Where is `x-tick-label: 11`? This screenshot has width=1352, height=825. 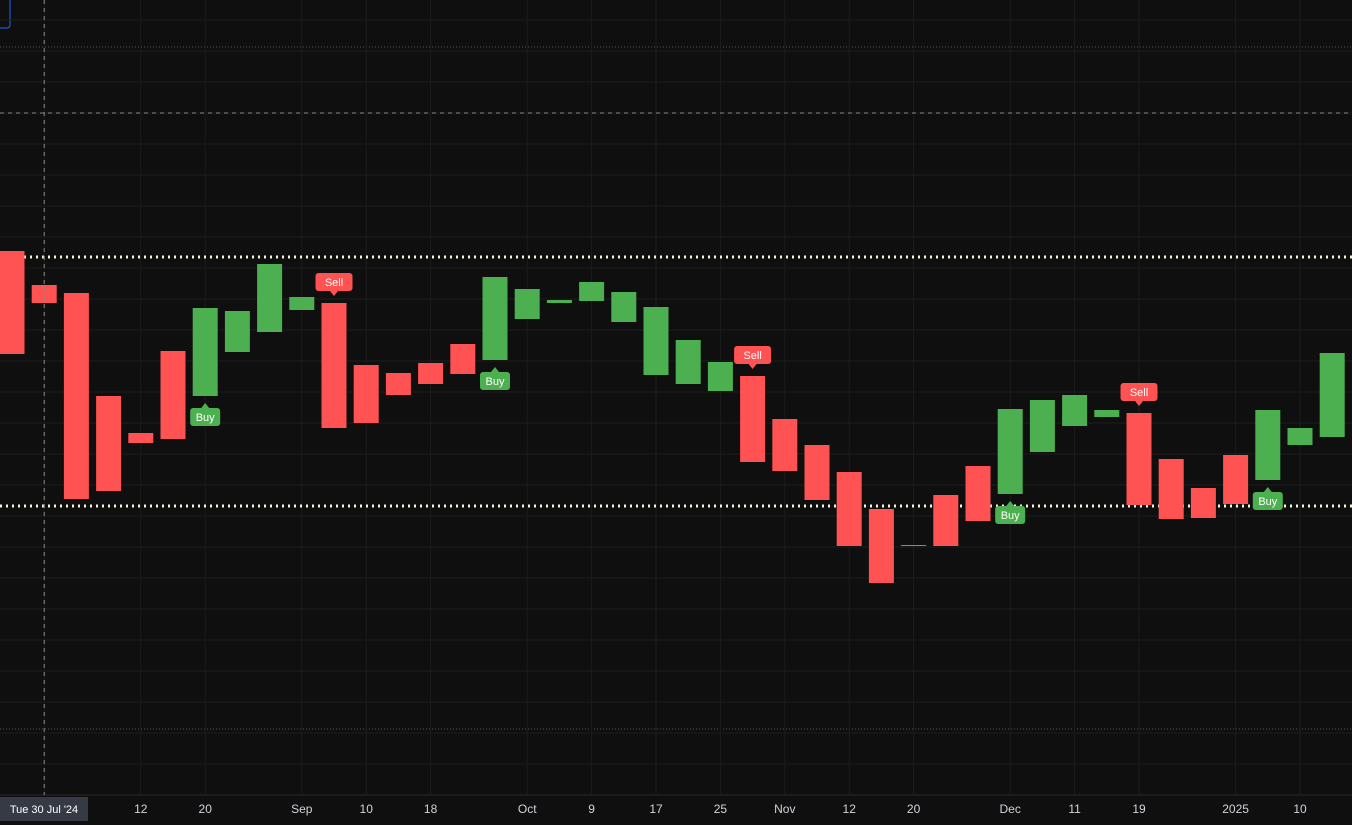 x-tick-label: 11 is located at coordinates (1074, 809).